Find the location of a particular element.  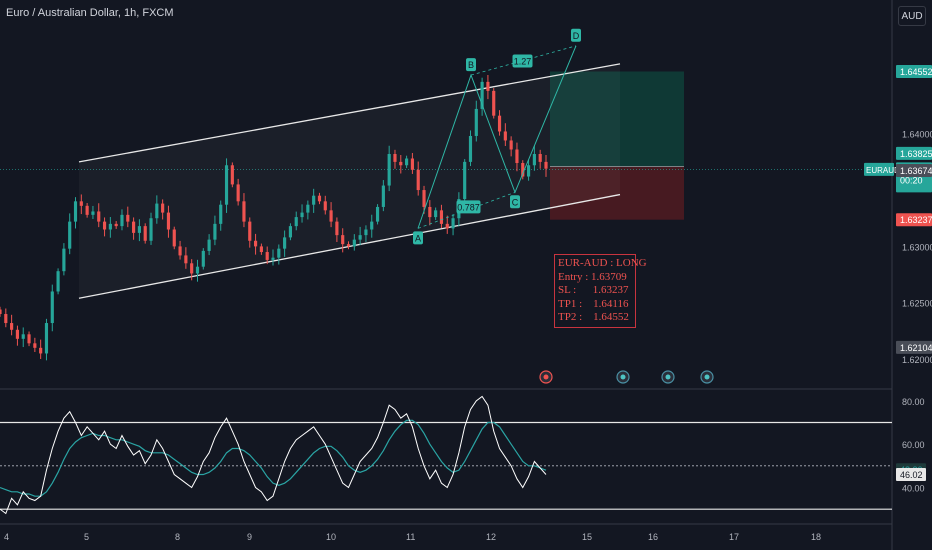

ratio-label: 0.787 is located at coordinates (468, 207).